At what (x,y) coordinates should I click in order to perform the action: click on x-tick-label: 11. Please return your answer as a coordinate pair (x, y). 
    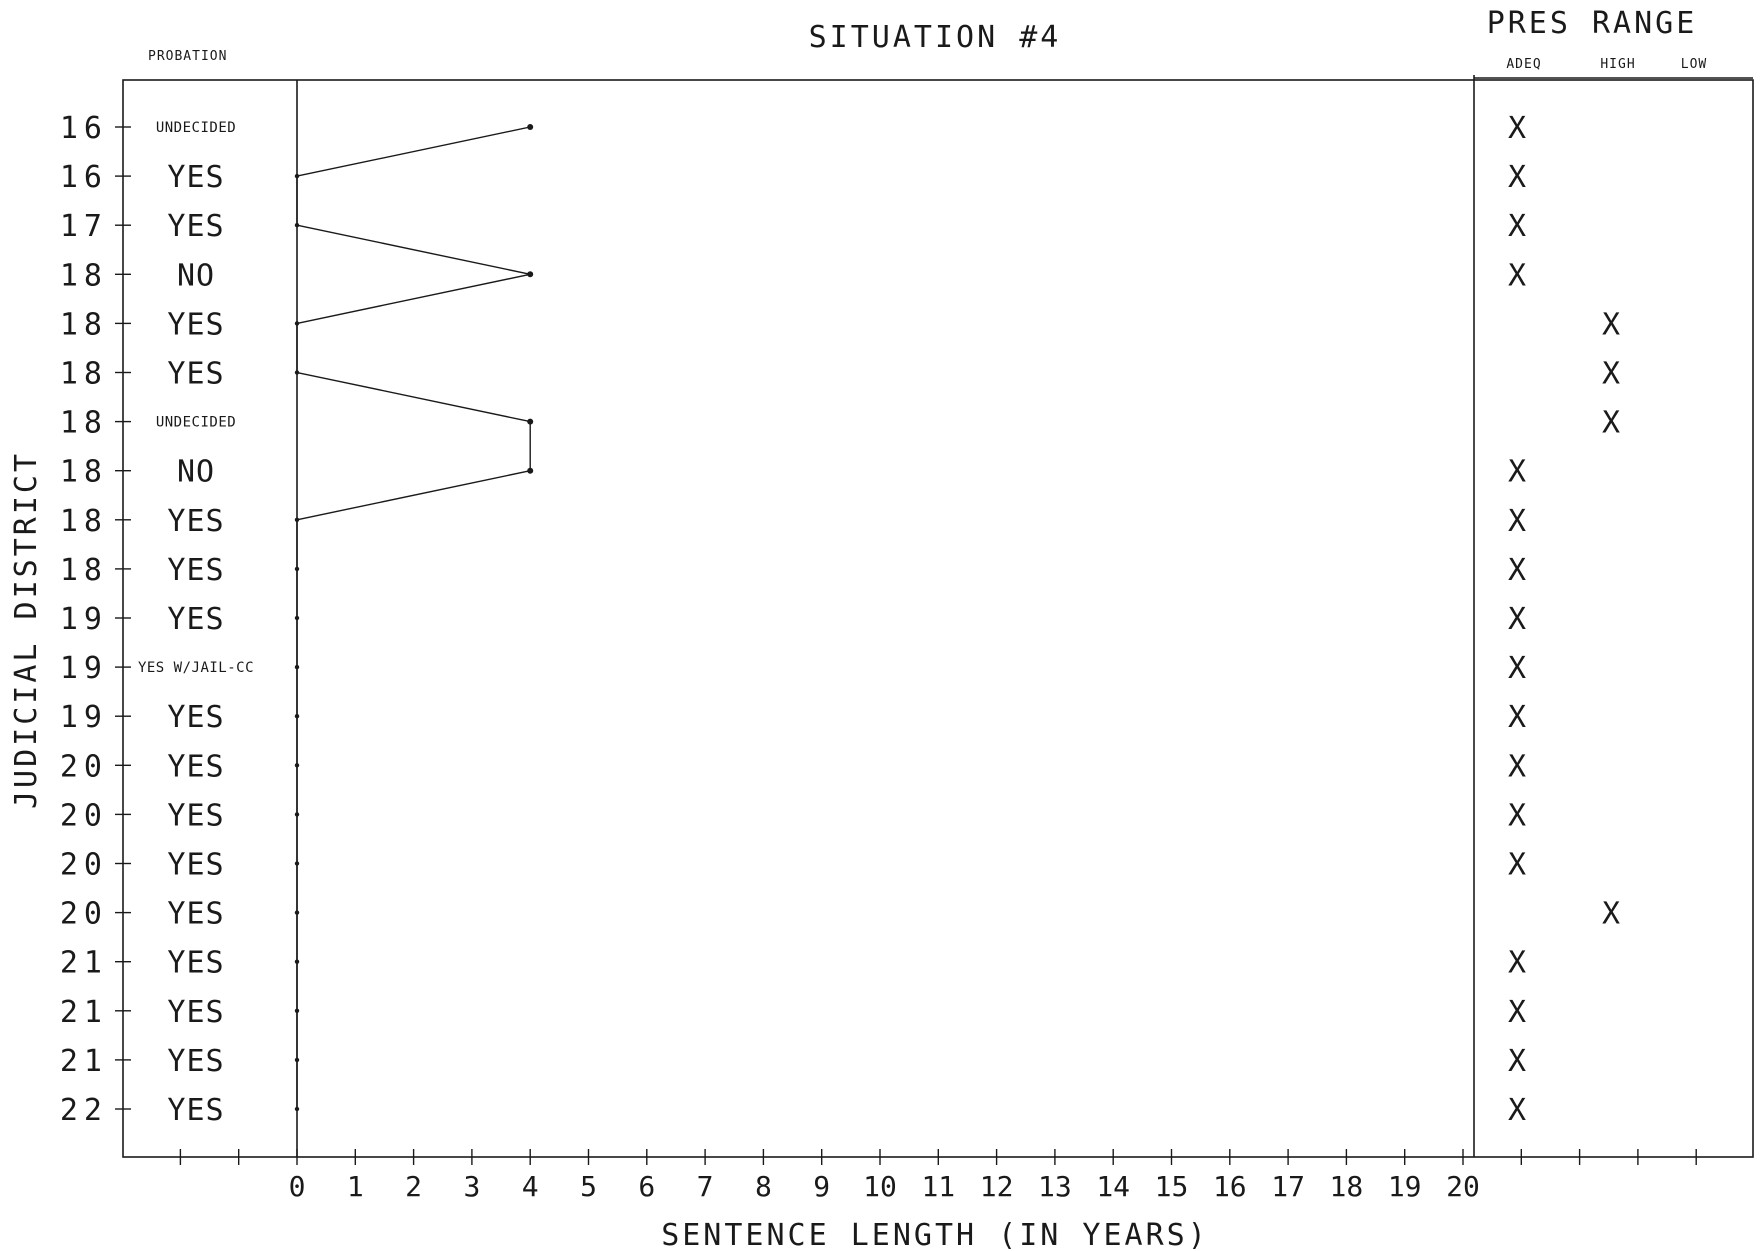
    Looking at the image, I should click on (938, 1186).